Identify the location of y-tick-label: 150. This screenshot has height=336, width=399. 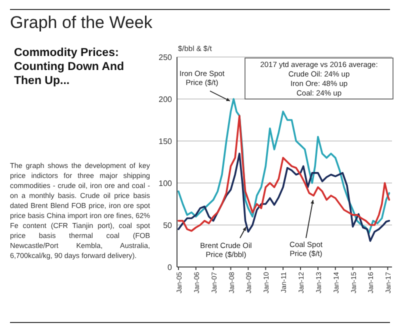
(165, 141).